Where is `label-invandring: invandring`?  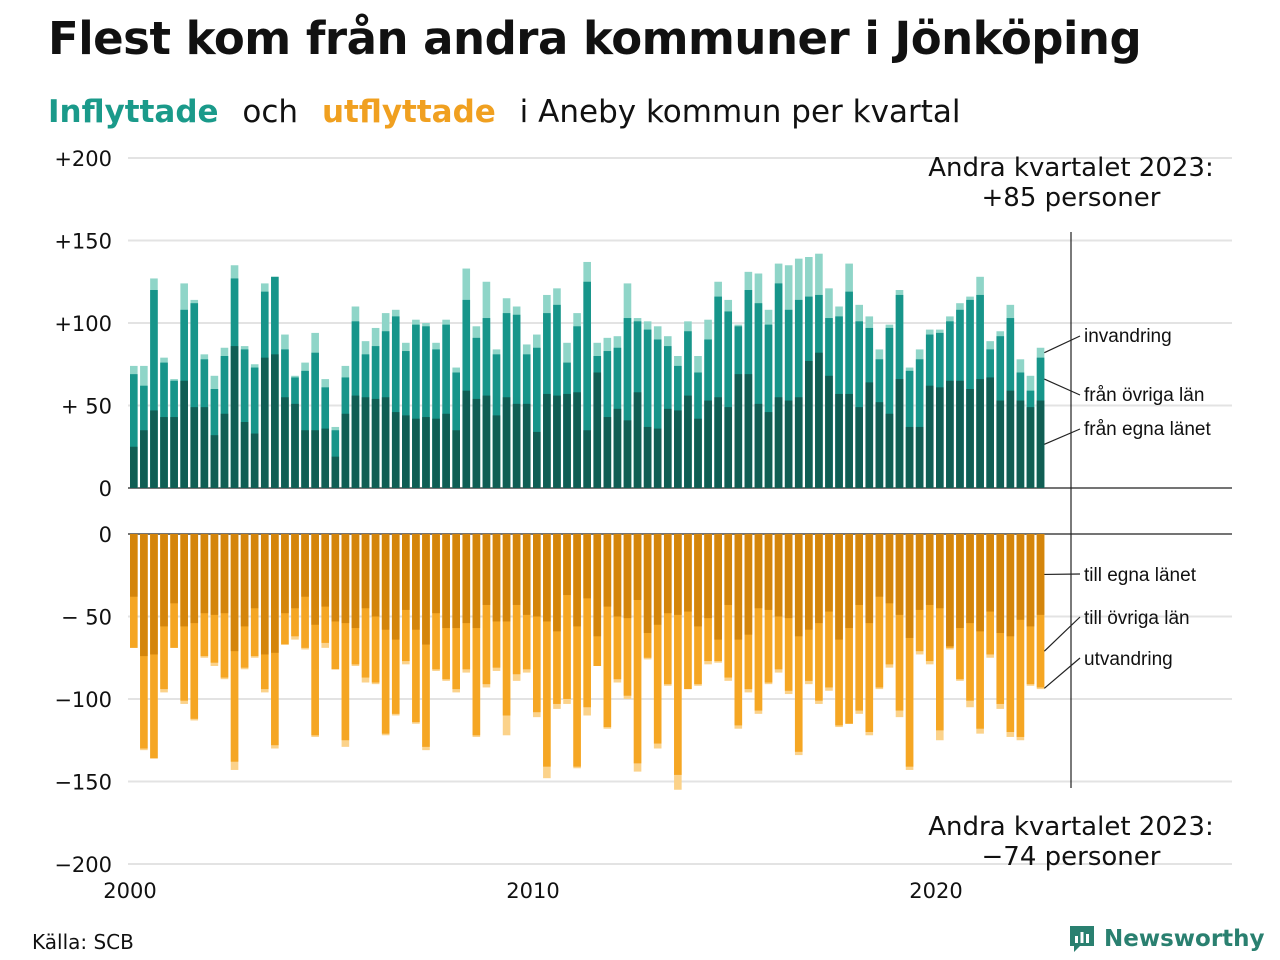
label-invandring: invandring is located at coordinates (1128, 336).